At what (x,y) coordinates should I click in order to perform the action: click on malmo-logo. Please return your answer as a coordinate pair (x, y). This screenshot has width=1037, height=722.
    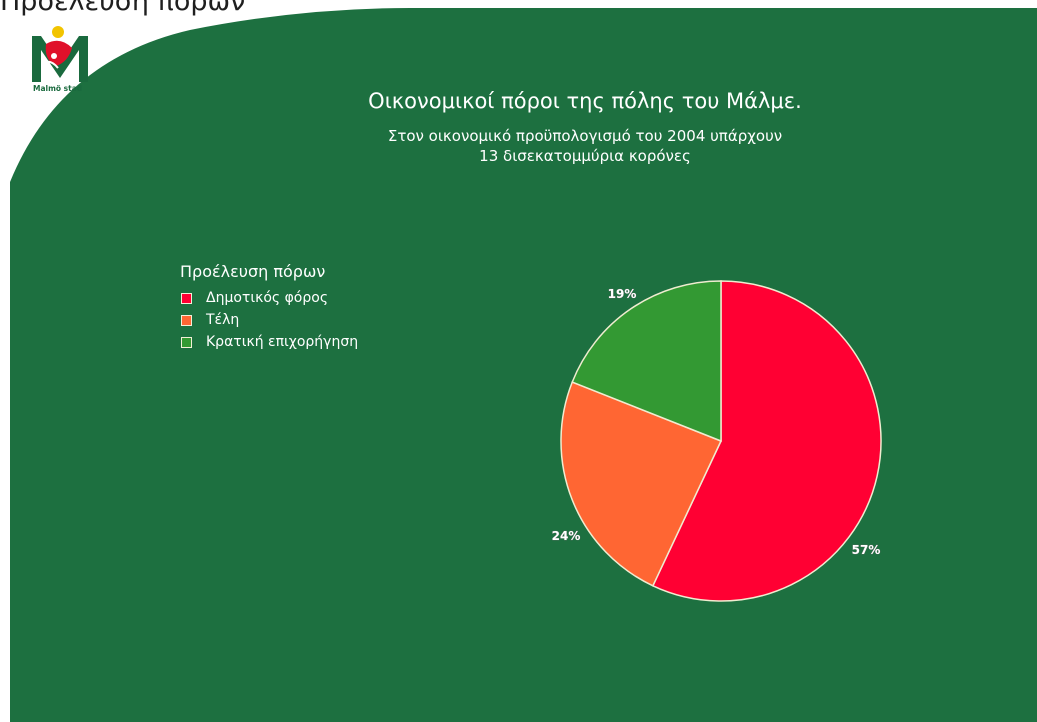
    Looking at the image, I should click on (60, 57).